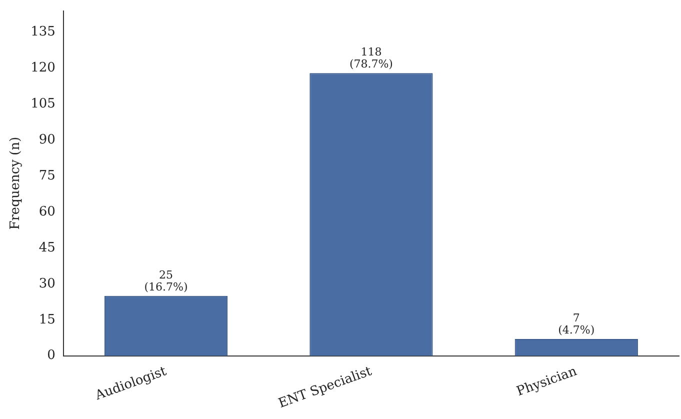 This screenshot has width=681, height=419. Describe the element at coordinates (576, 323) in the screenshot. I see `data-label: 7 (4.7%)` at that location.